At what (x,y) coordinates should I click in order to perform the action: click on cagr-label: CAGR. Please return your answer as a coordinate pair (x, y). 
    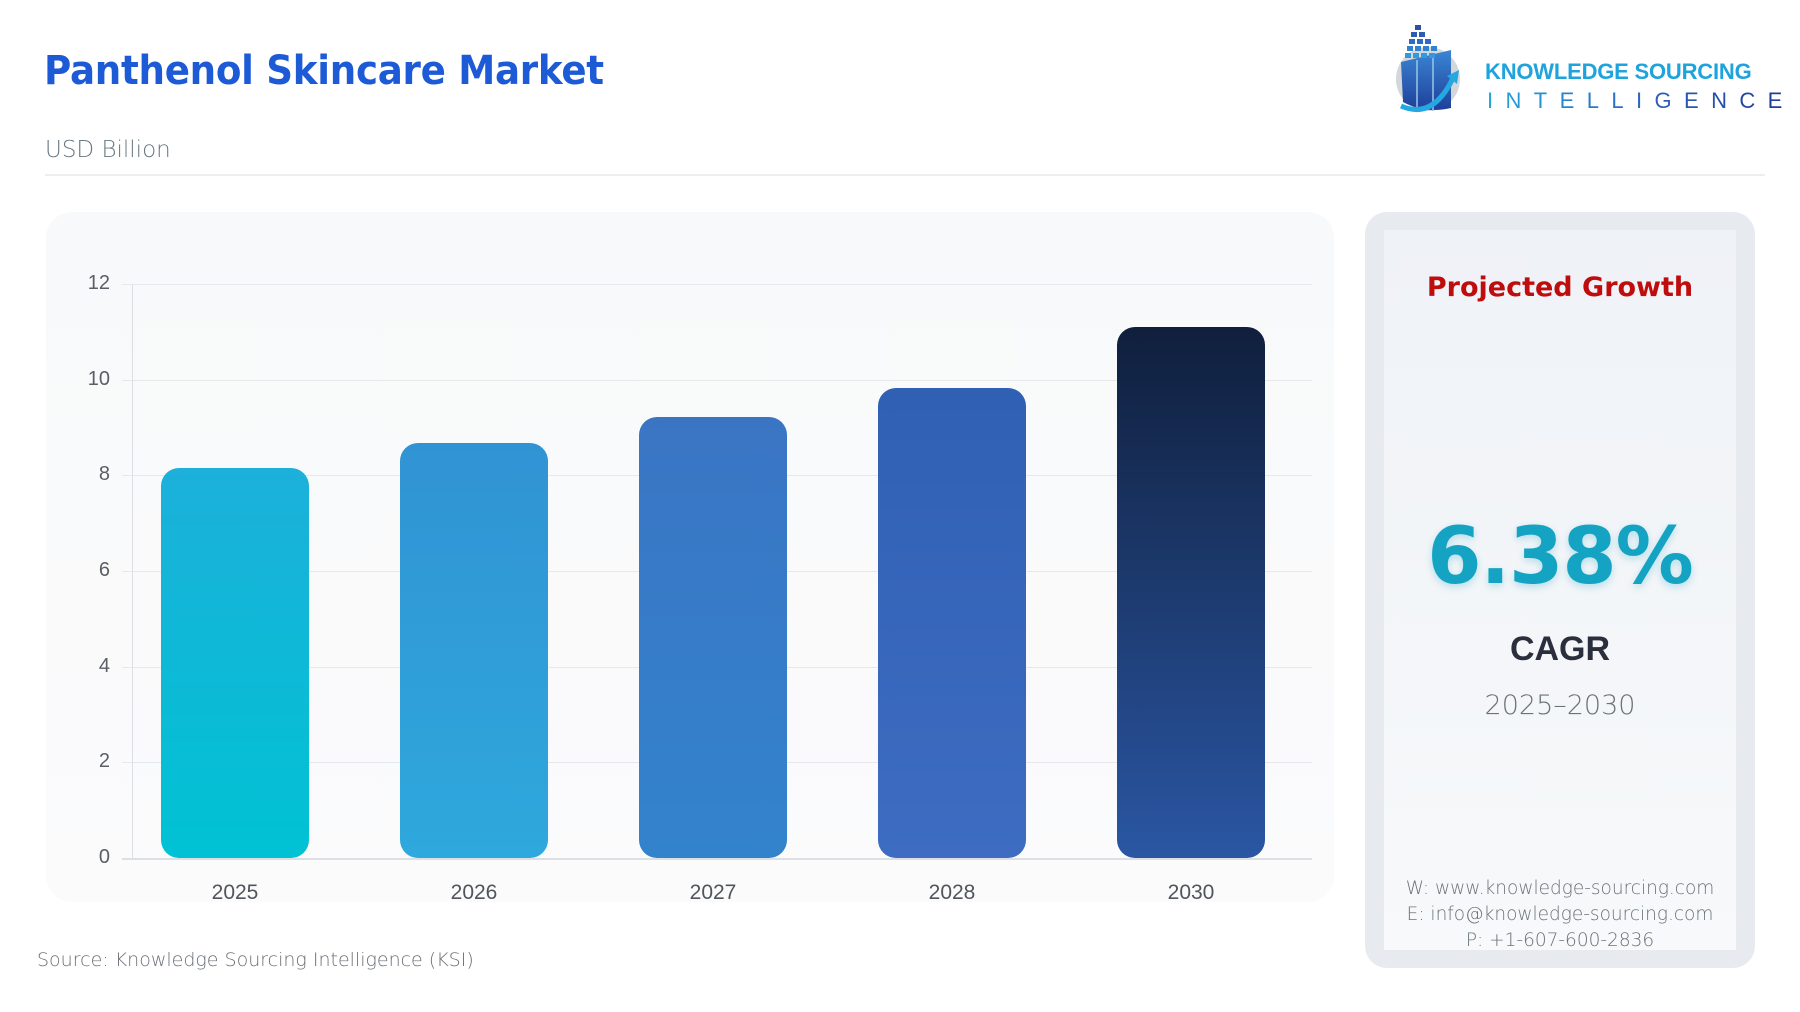
    Looking at the image, I should click on (1560, 649).